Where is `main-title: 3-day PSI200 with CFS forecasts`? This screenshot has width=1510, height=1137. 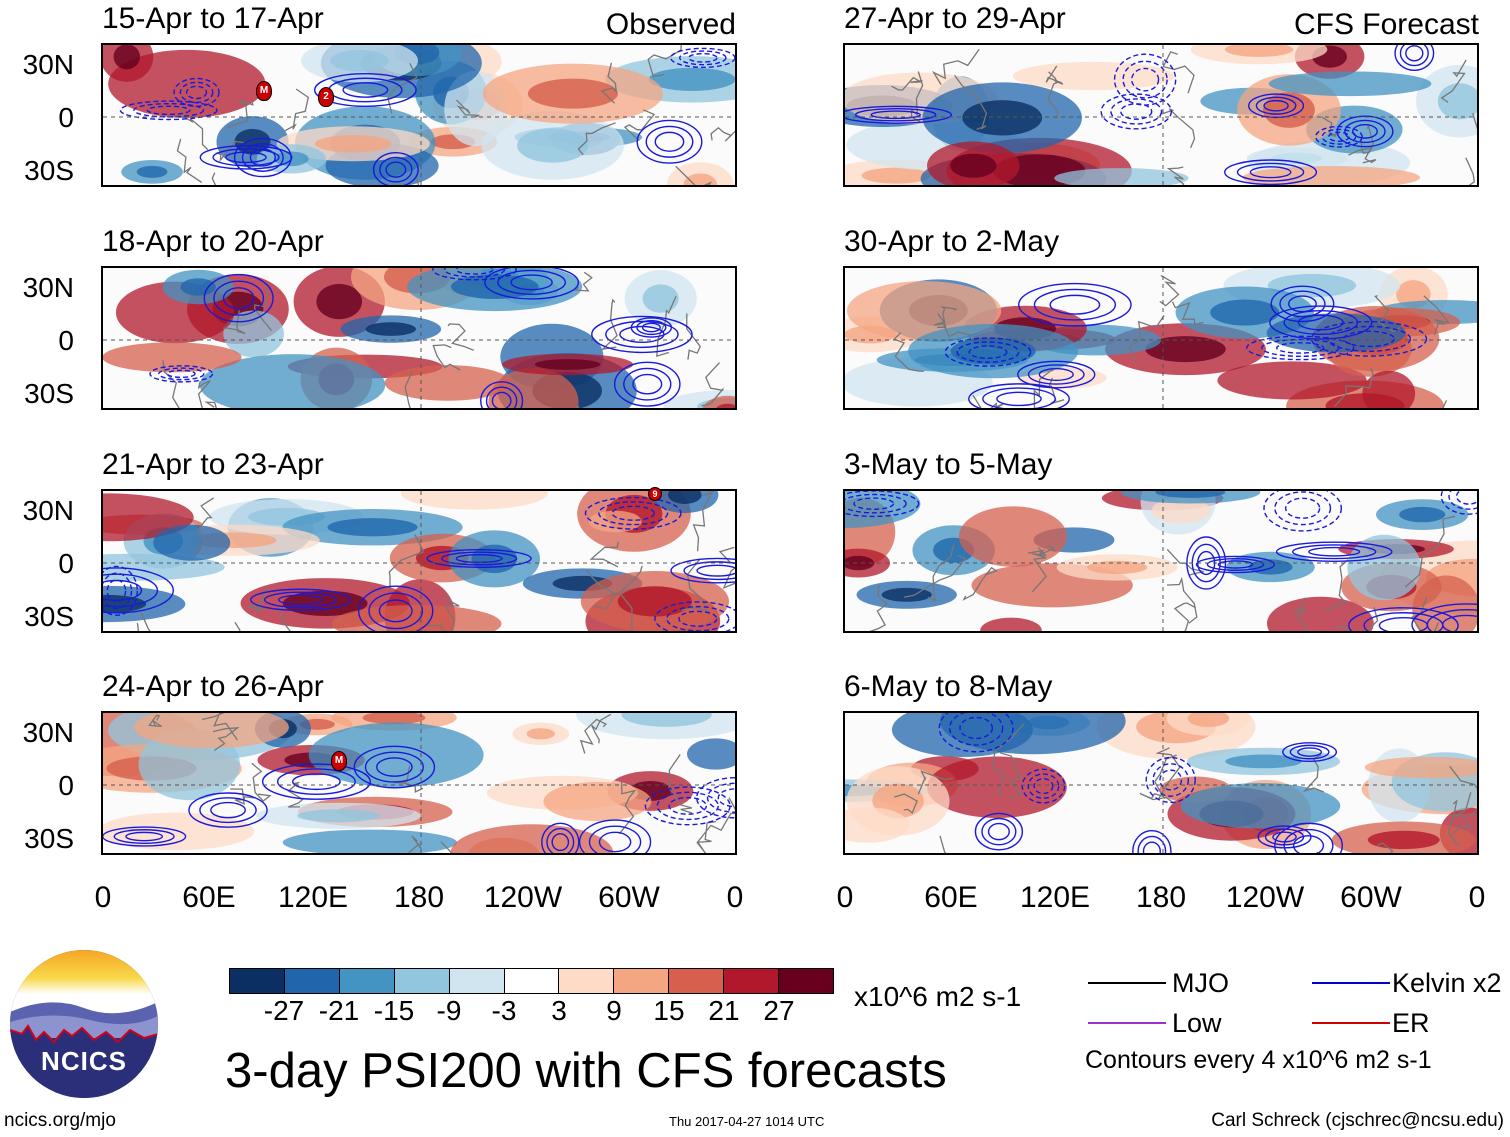
main-title: 3-day PSI200 with CFS forecasts is located at coordinates (586, 1071).